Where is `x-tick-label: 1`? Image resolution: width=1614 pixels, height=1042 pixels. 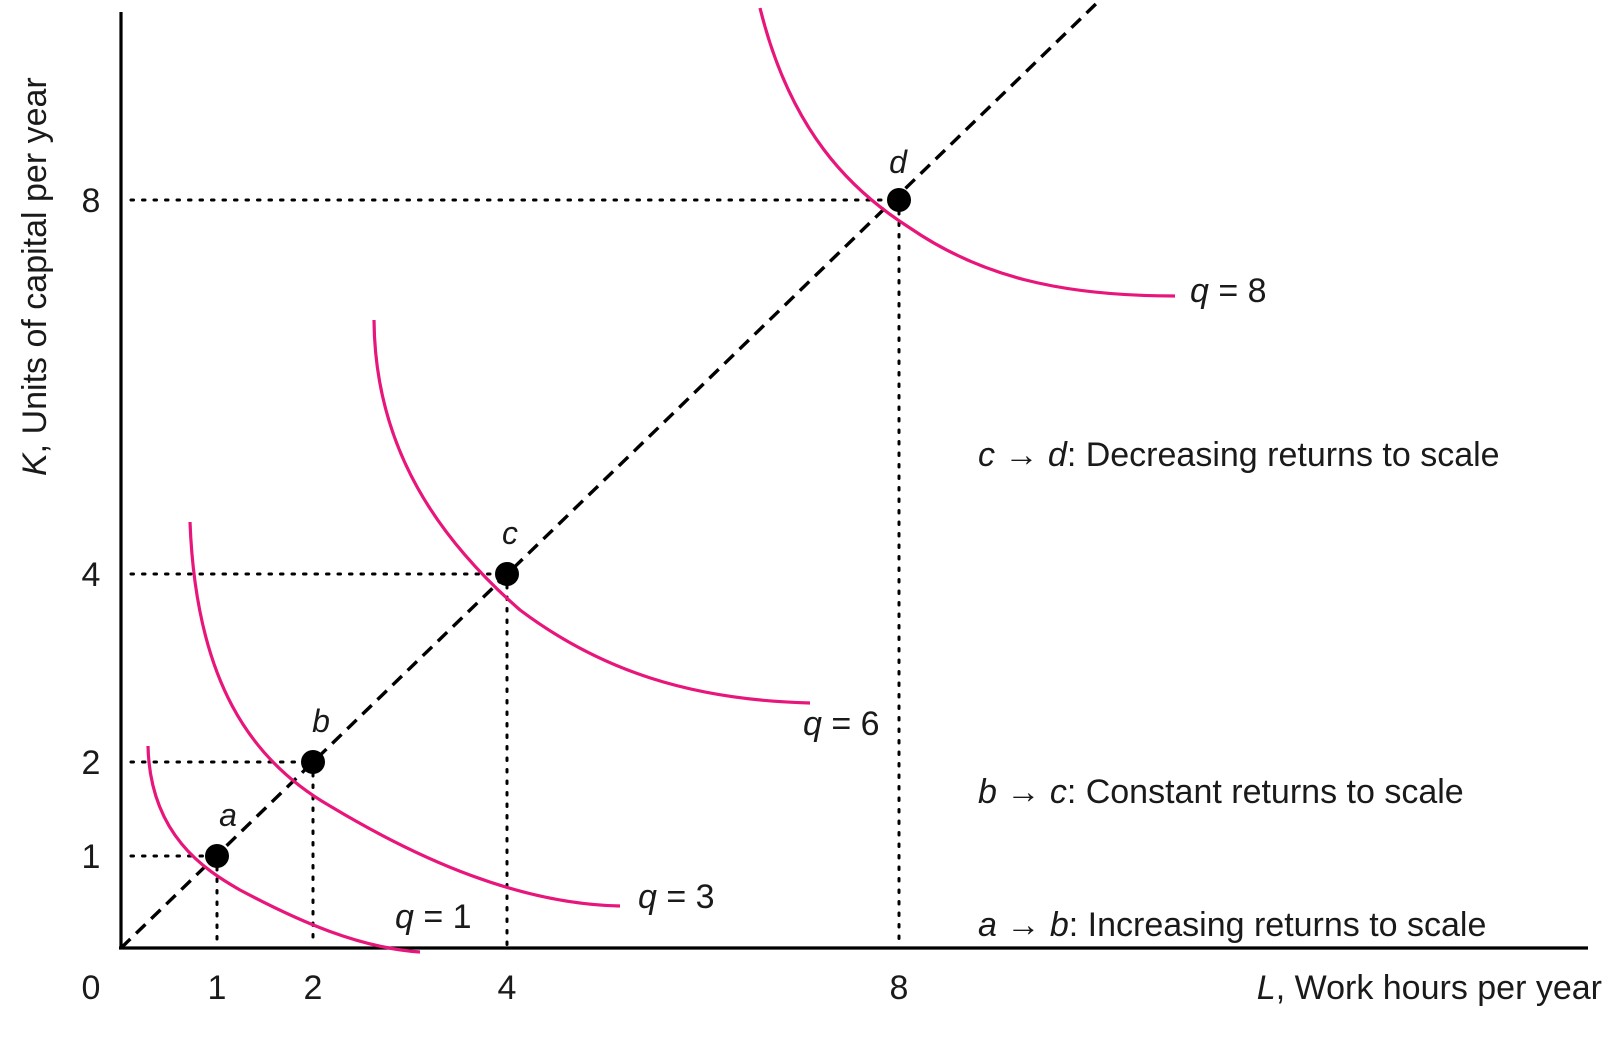 x-tick-label: 1 is located at coordinates (217, 988).